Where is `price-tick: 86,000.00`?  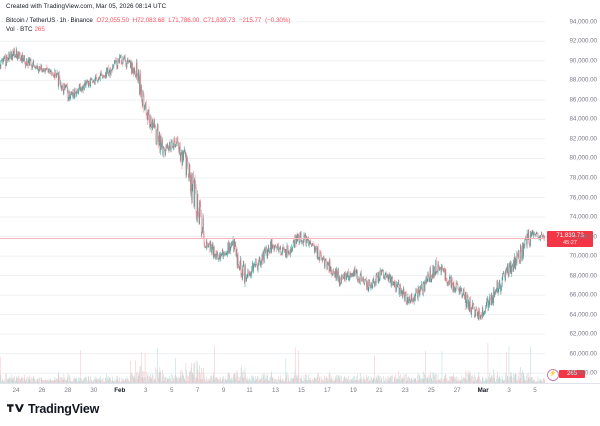
price-tick: 86,000.00 is located at coordinates (583, 100).